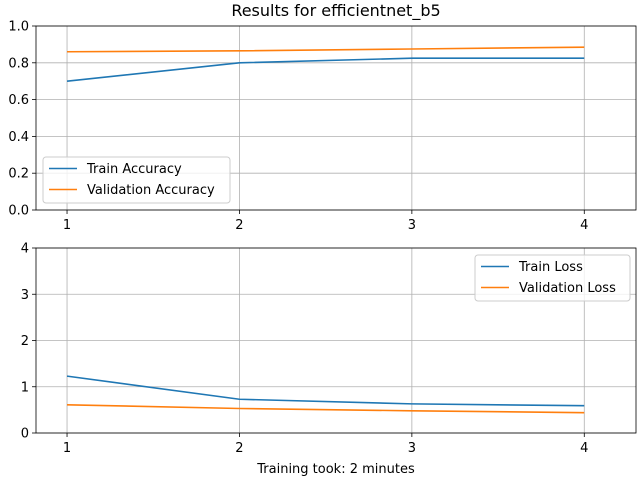 Image resolution: width=640 pixels, height=484 pixels. Describe the element at coordinates (550, 267) in the screenshot. I see `legend-entry-1: Train Loss` at that location.